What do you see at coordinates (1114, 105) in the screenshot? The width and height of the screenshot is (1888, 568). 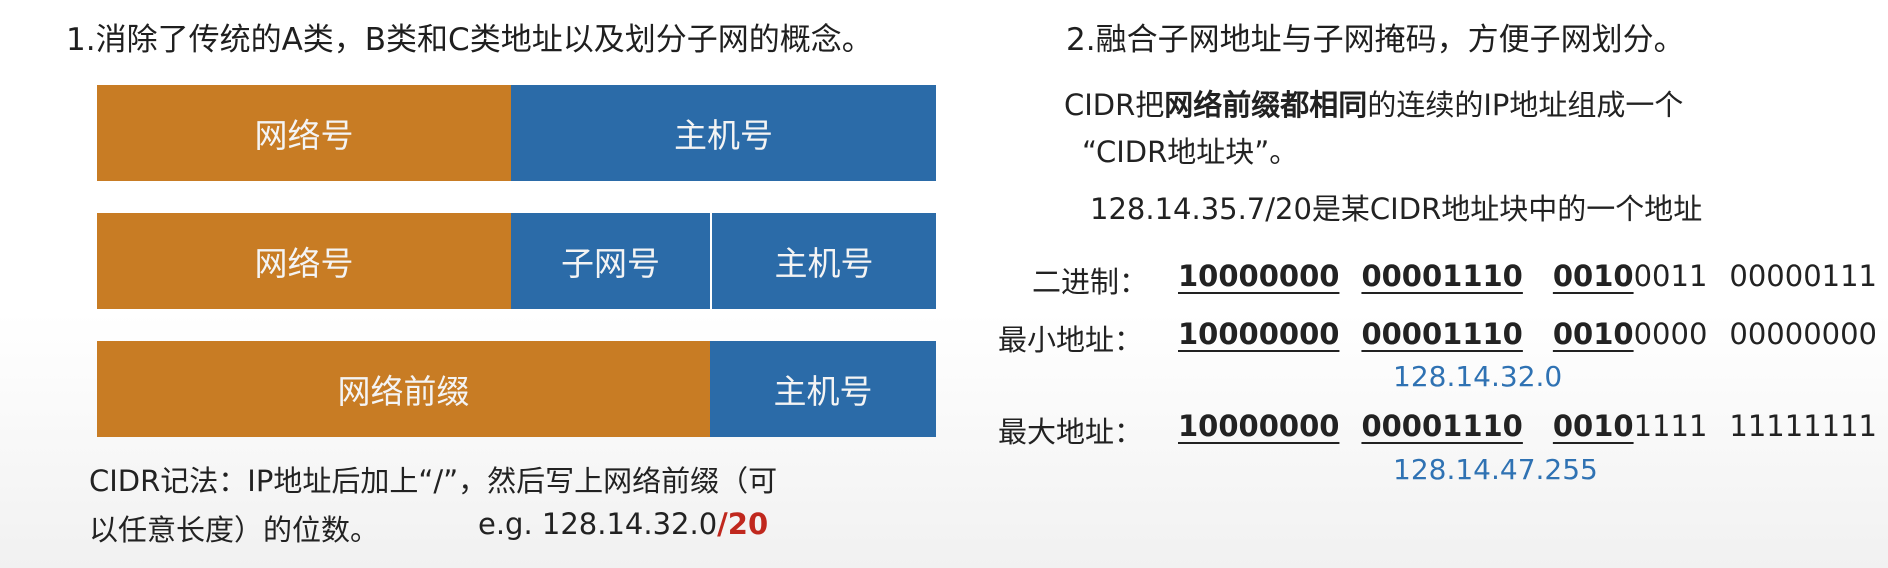 I see `desc-pre: CIDR把` at bounding box center [1114, 105].